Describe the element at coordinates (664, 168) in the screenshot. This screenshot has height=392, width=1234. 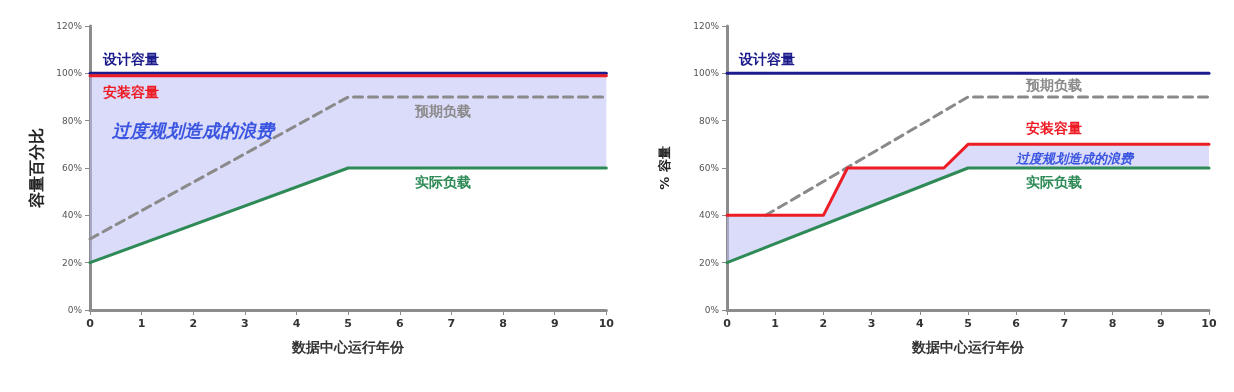
I see `y-axis-title: % 容量` at that location.